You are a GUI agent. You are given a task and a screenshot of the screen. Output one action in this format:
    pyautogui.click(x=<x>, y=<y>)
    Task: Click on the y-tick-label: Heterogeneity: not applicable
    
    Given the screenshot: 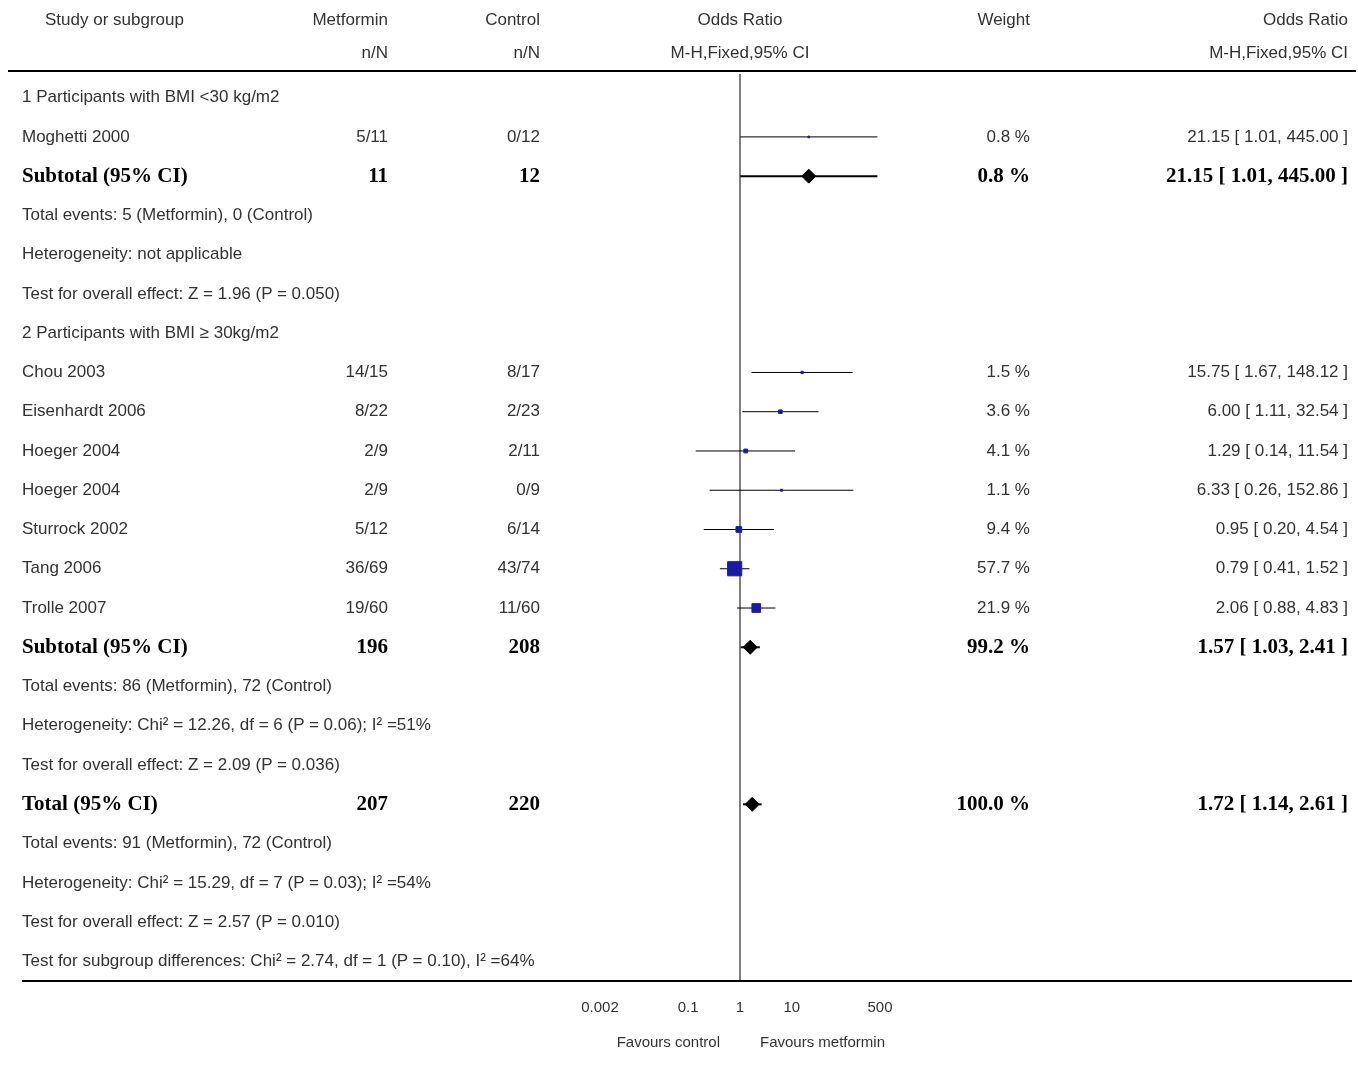 What is the action you would take?
    pyautogui.click(x=132, y=254)
    